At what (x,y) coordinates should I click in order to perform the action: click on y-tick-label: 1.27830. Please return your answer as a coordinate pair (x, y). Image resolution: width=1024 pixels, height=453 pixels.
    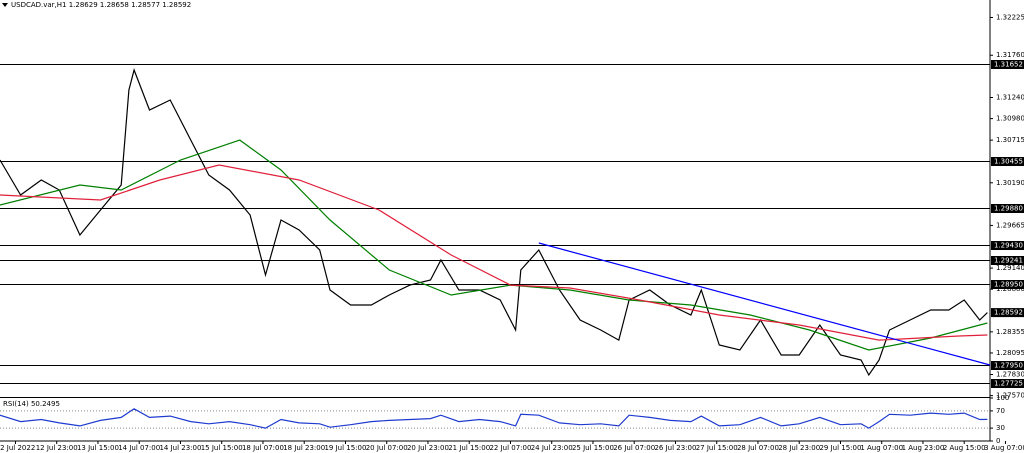
    Looking at the image, I should click on (1010, 374).